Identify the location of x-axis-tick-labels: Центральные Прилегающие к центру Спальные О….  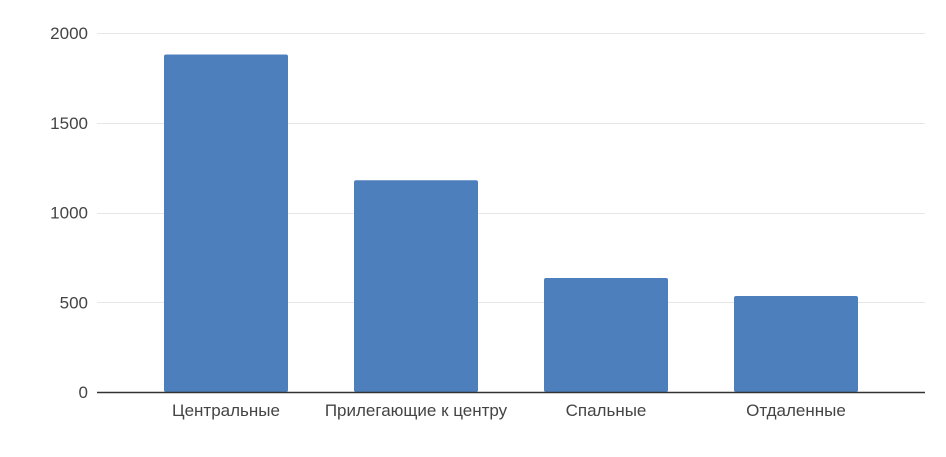
(509, 410).